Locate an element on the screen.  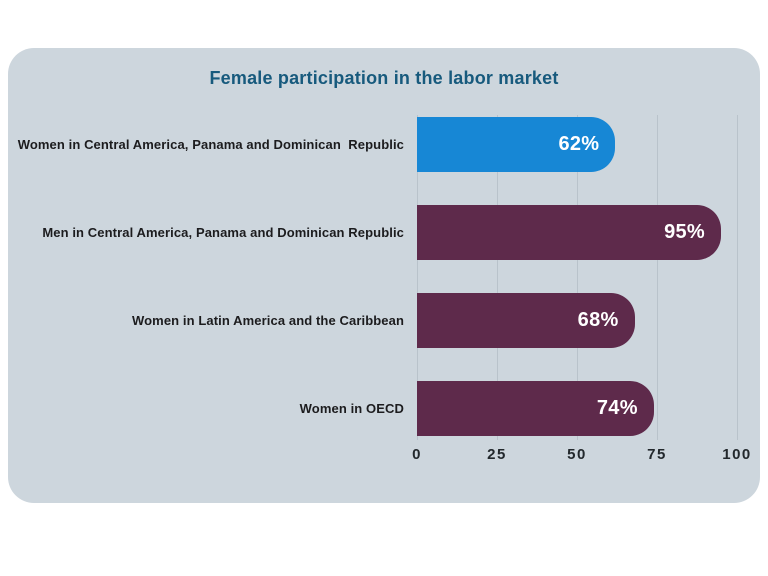
bar-track: 68% is located at coordinates (577, 320).